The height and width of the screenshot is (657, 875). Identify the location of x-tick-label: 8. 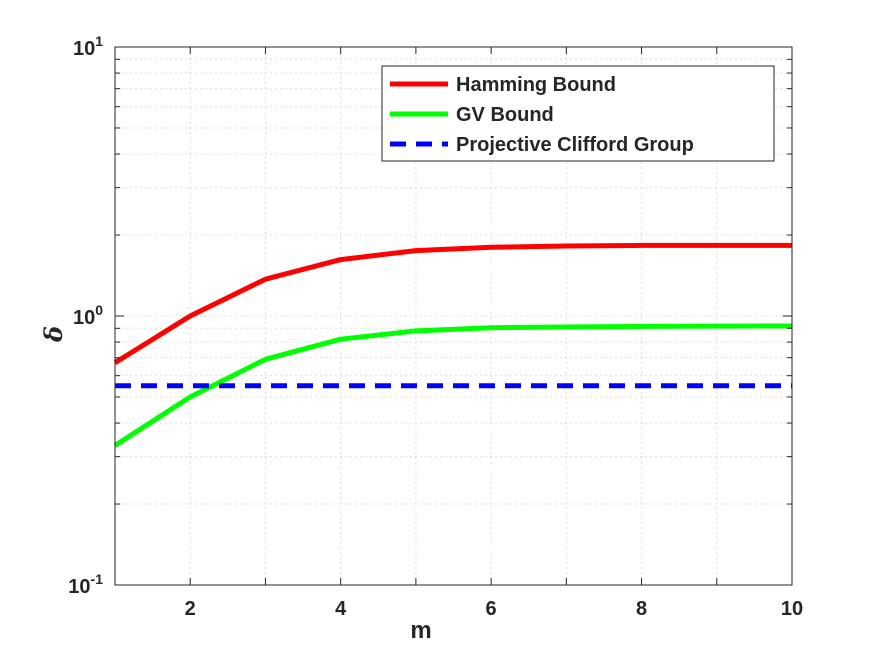
(641, 609).